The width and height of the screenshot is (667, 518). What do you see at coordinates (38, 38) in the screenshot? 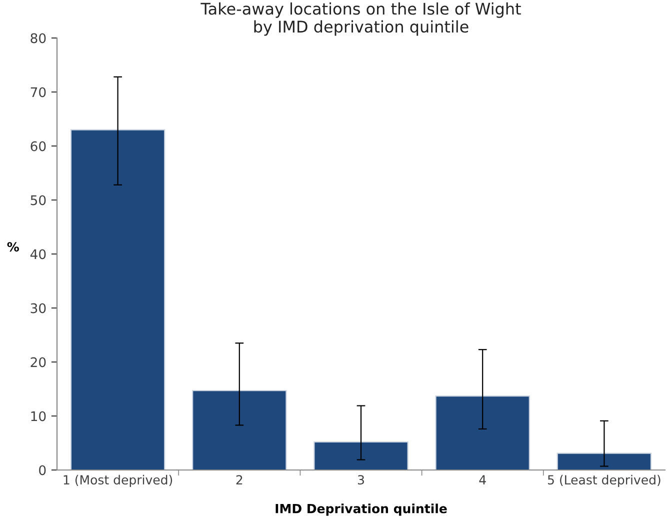
I see `y-tick-label: 80` at bounding box center [38, 38].